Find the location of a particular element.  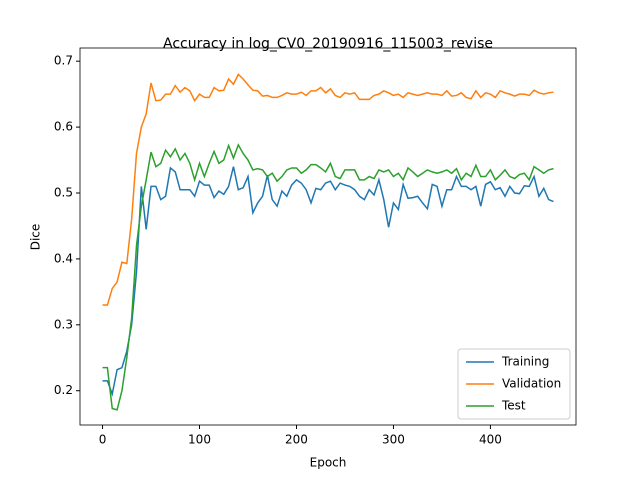

legend-box is located at coordinates (514, 384).